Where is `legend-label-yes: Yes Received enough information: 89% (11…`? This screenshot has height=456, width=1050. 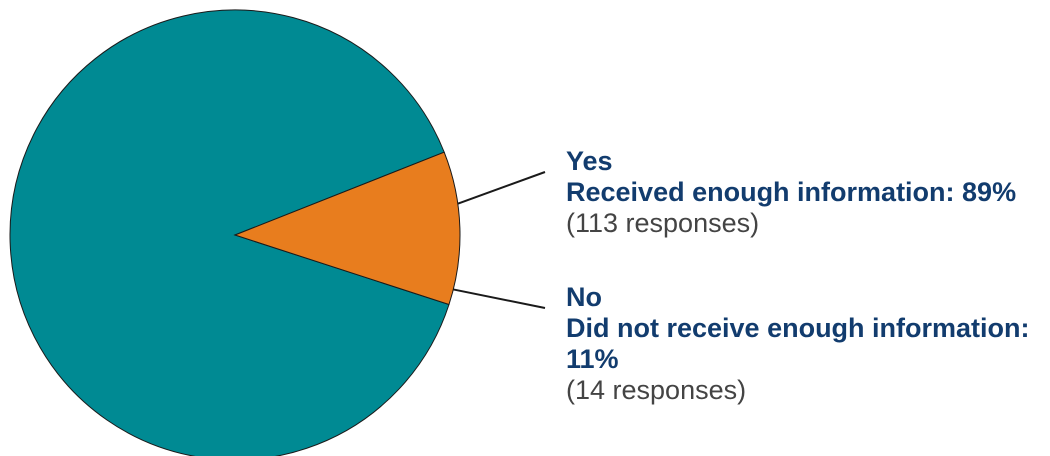
legend-label-yes: Yes Received enough information: 89% (11… is located at coordinates (791, 192).